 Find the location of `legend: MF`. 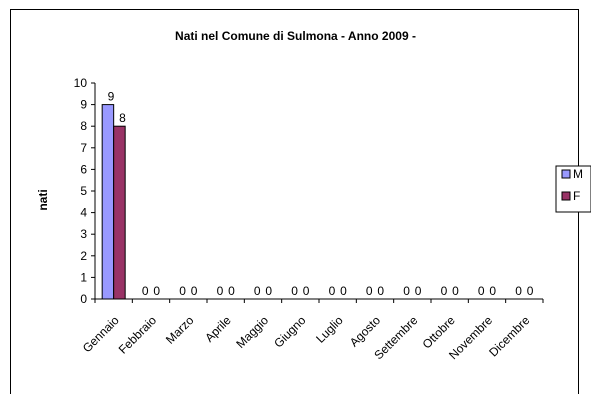

legend: MF is located at coordinates (573, 189).